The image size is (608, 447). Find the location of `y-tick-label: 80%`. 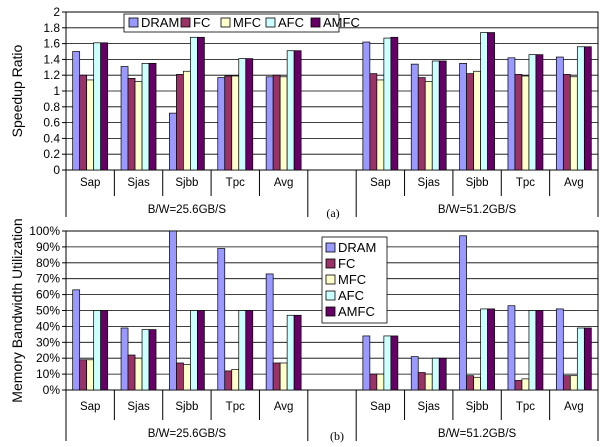

y-tick-label: 80% is located at coordinates (48, 263).